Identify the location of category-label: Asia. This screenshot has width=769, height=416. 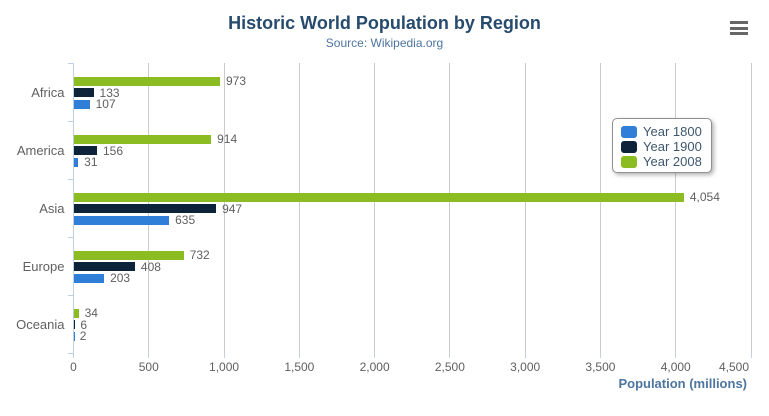
(52, 208).